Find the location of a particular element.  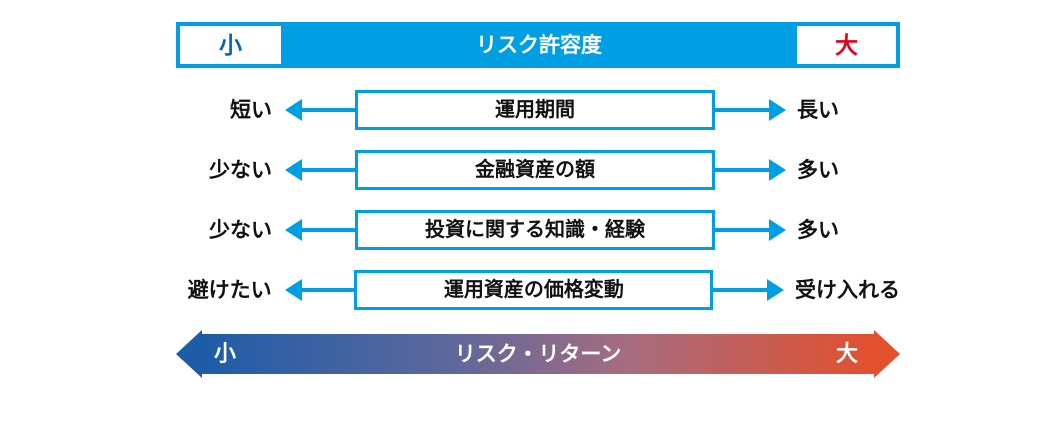

risk-return-bar: 小 リスク・リターン 大 is located at coordinates (538, 354).